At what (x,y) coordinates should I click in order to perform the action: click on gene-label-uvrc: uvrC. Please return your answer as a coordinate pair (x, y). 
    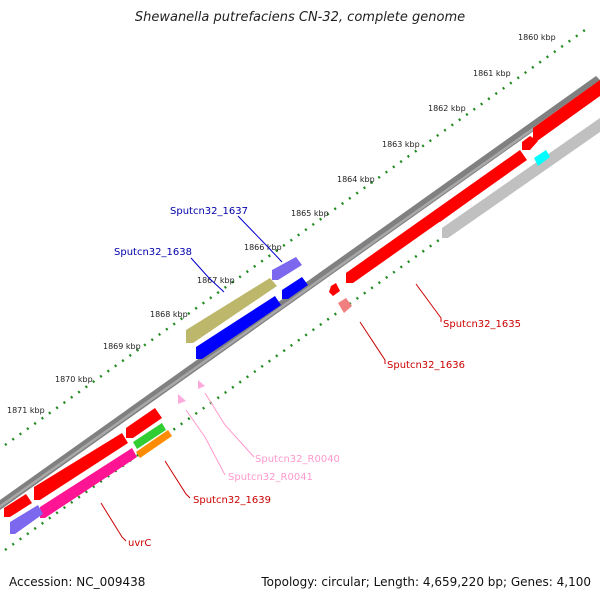
    Looking at the image, I should click on (139, 543).